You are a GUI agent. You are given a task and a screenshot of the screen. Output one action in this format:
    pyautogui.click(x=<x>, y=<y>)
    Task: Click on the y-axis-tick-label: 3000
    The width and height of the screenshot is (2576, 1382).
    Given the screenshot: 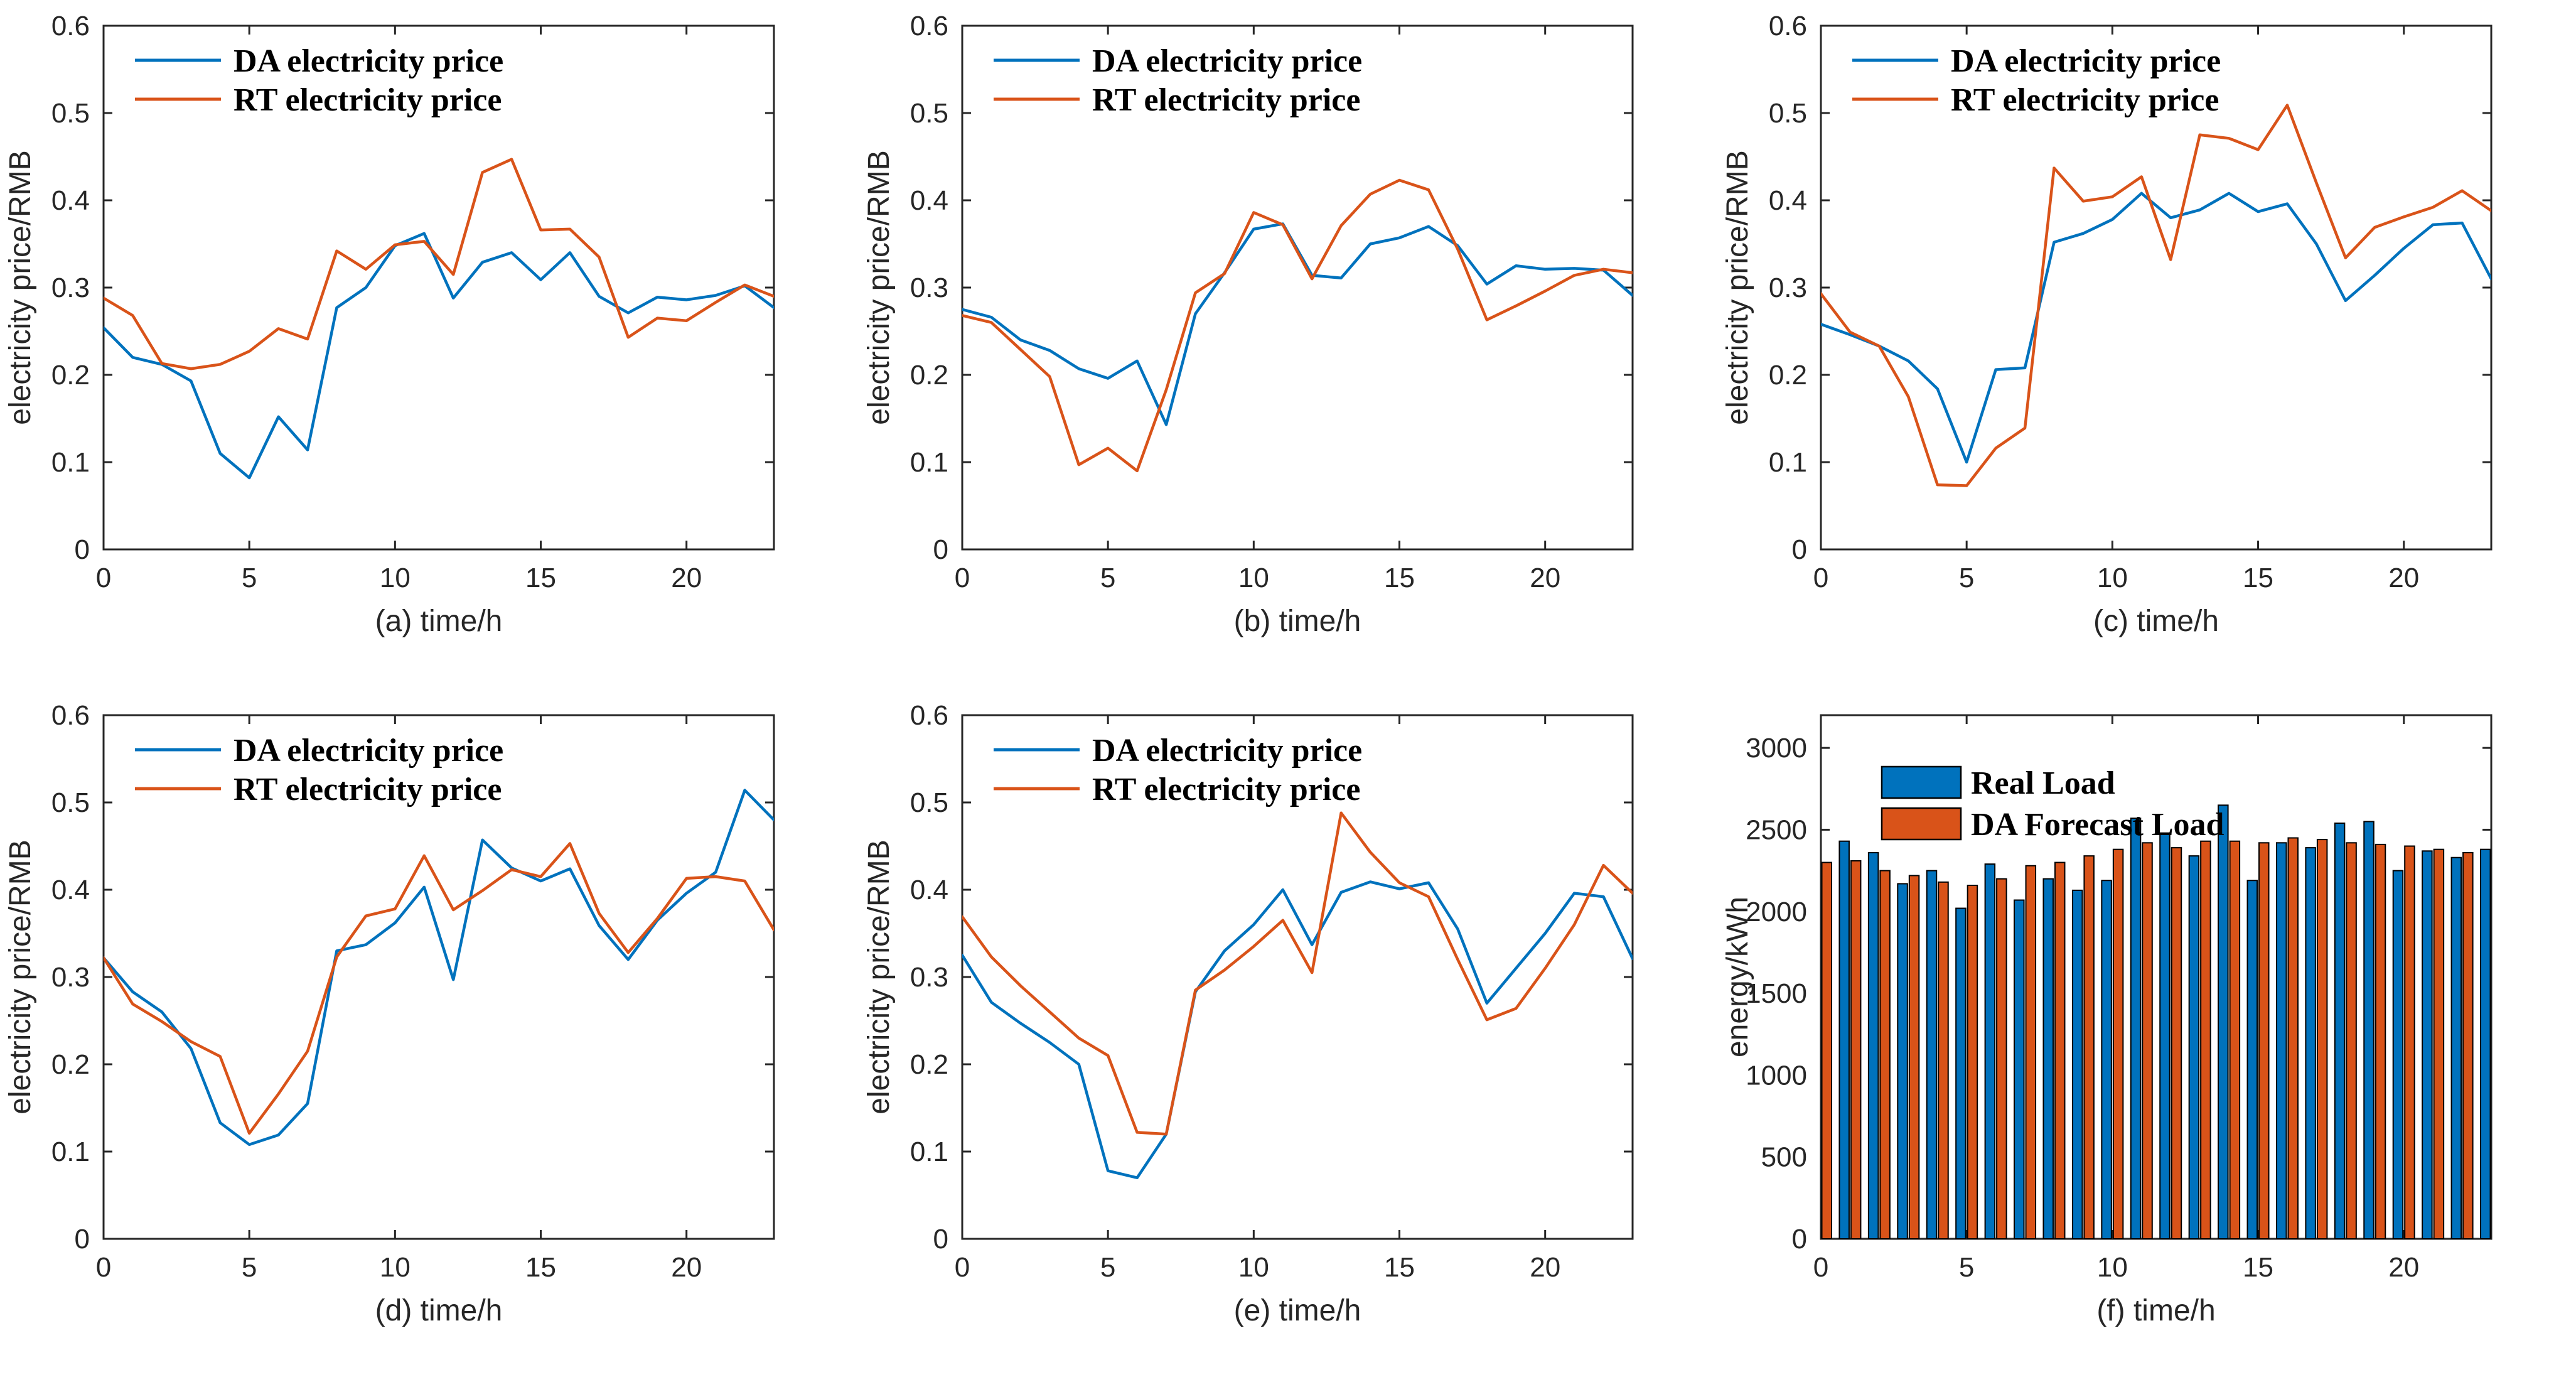 What is the action you would take?
    pyautogui.click(x=1776, y=748)
    